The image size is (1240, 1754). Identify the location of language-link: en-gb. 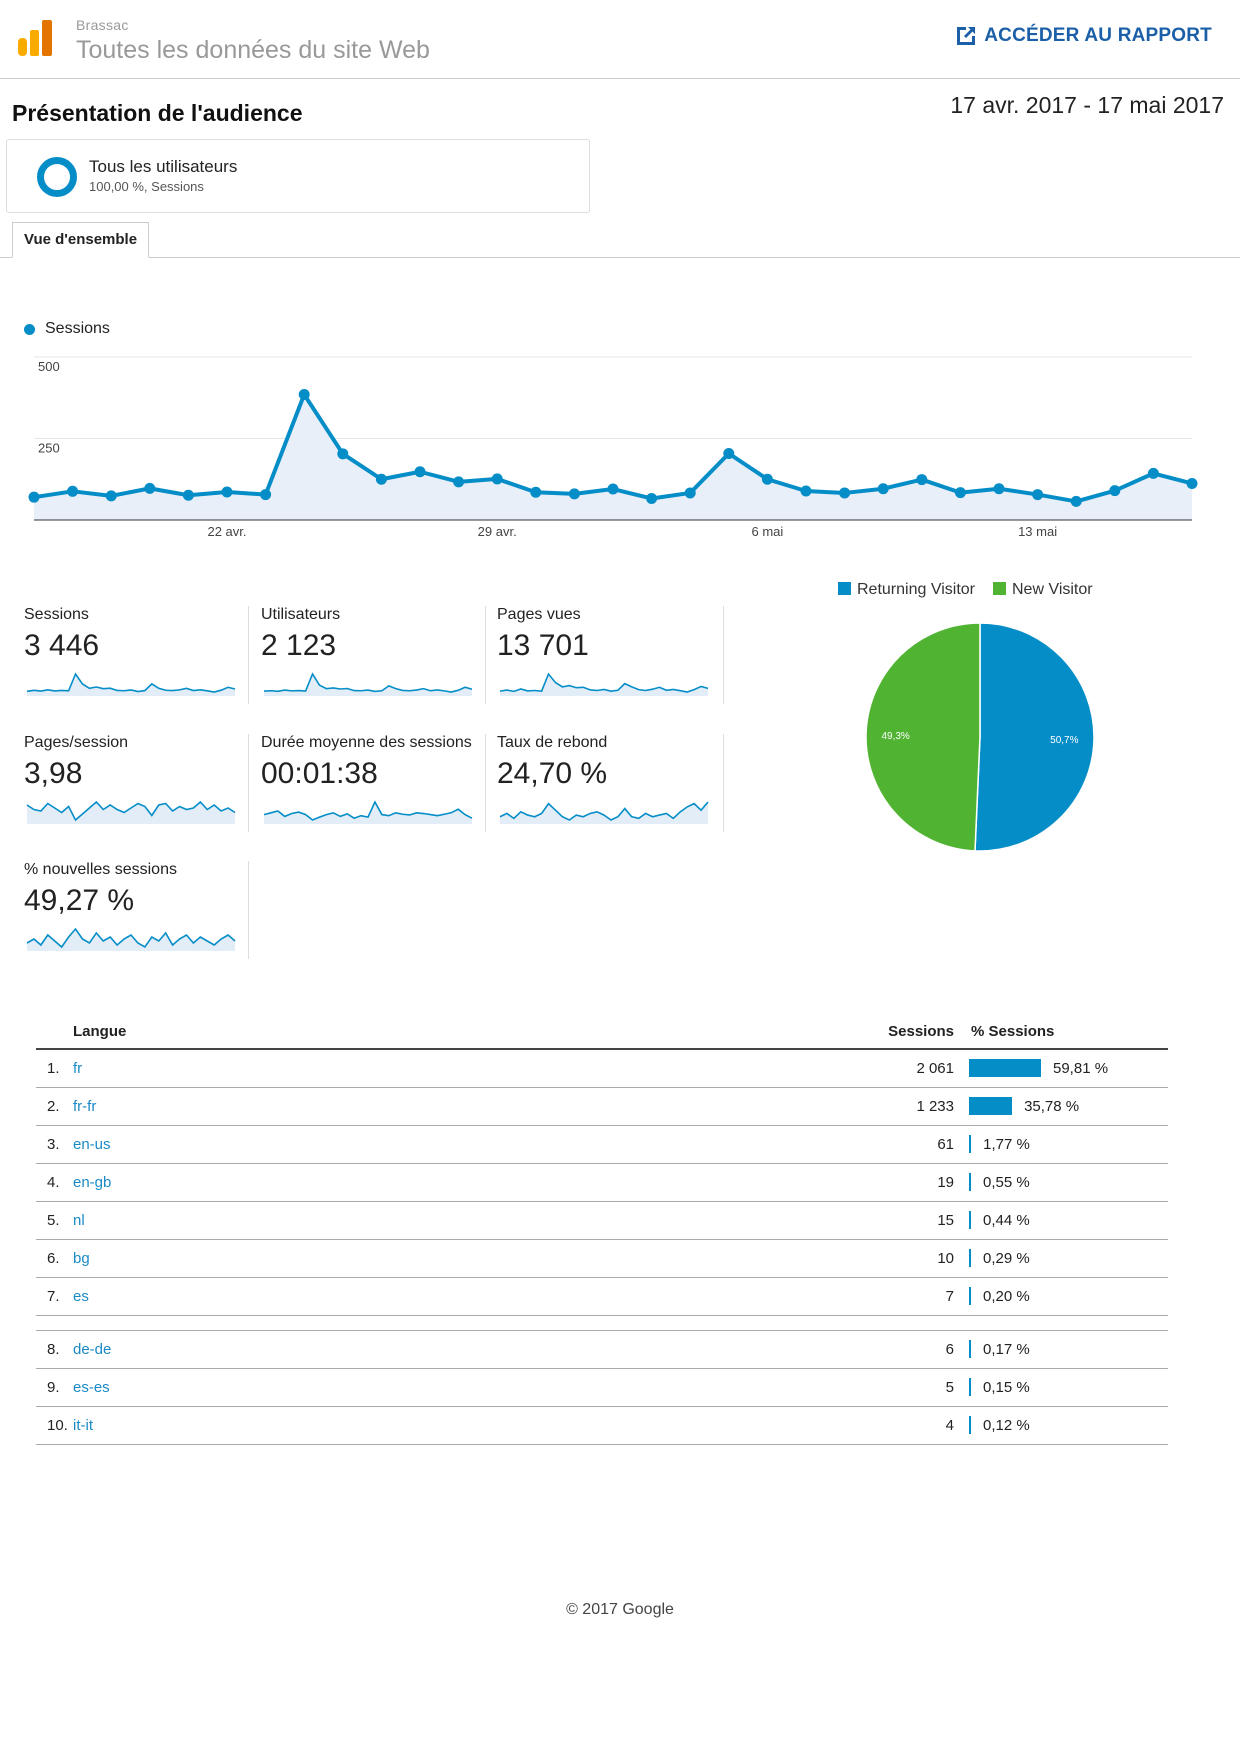
(92, 1182).